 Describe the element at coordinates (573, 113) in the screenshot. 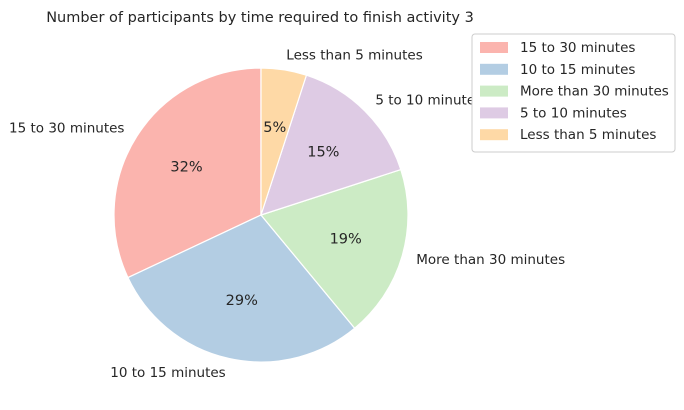

I see `legend-label-5-to-10-minutes: 5 to 10 minutes` at that location.